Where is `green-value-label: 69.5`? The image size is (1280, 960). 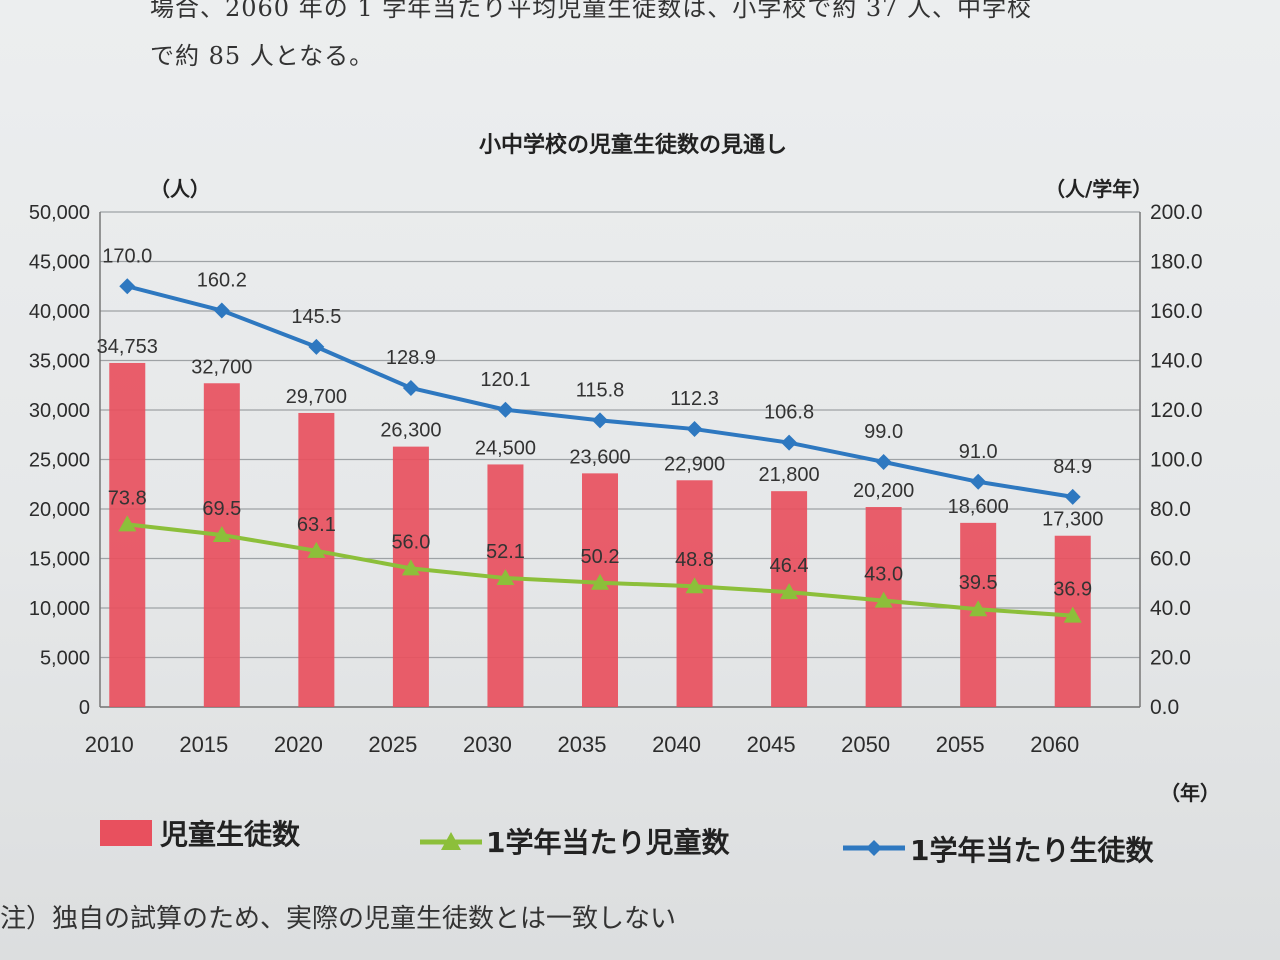 green-value-label: 69.5 is located at coordinates (221, 509).